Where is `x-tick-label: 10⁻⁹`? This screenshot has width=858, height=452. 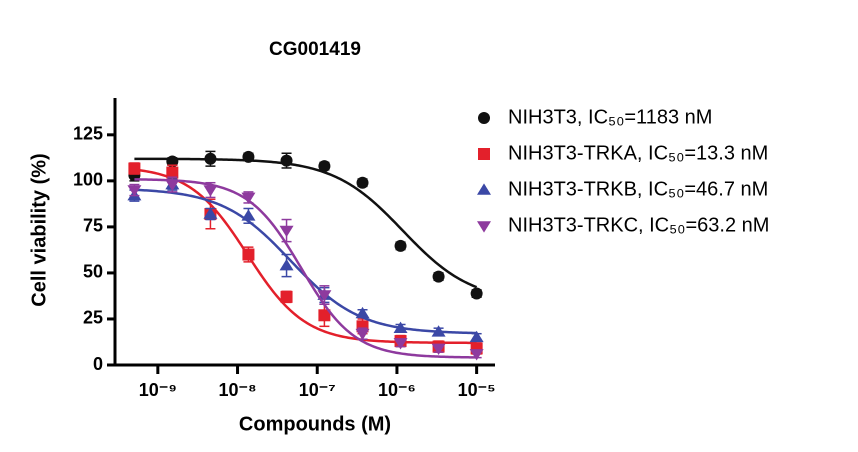
x-tick-label: 10⁻⁹ is located at coordinates (158, 390).